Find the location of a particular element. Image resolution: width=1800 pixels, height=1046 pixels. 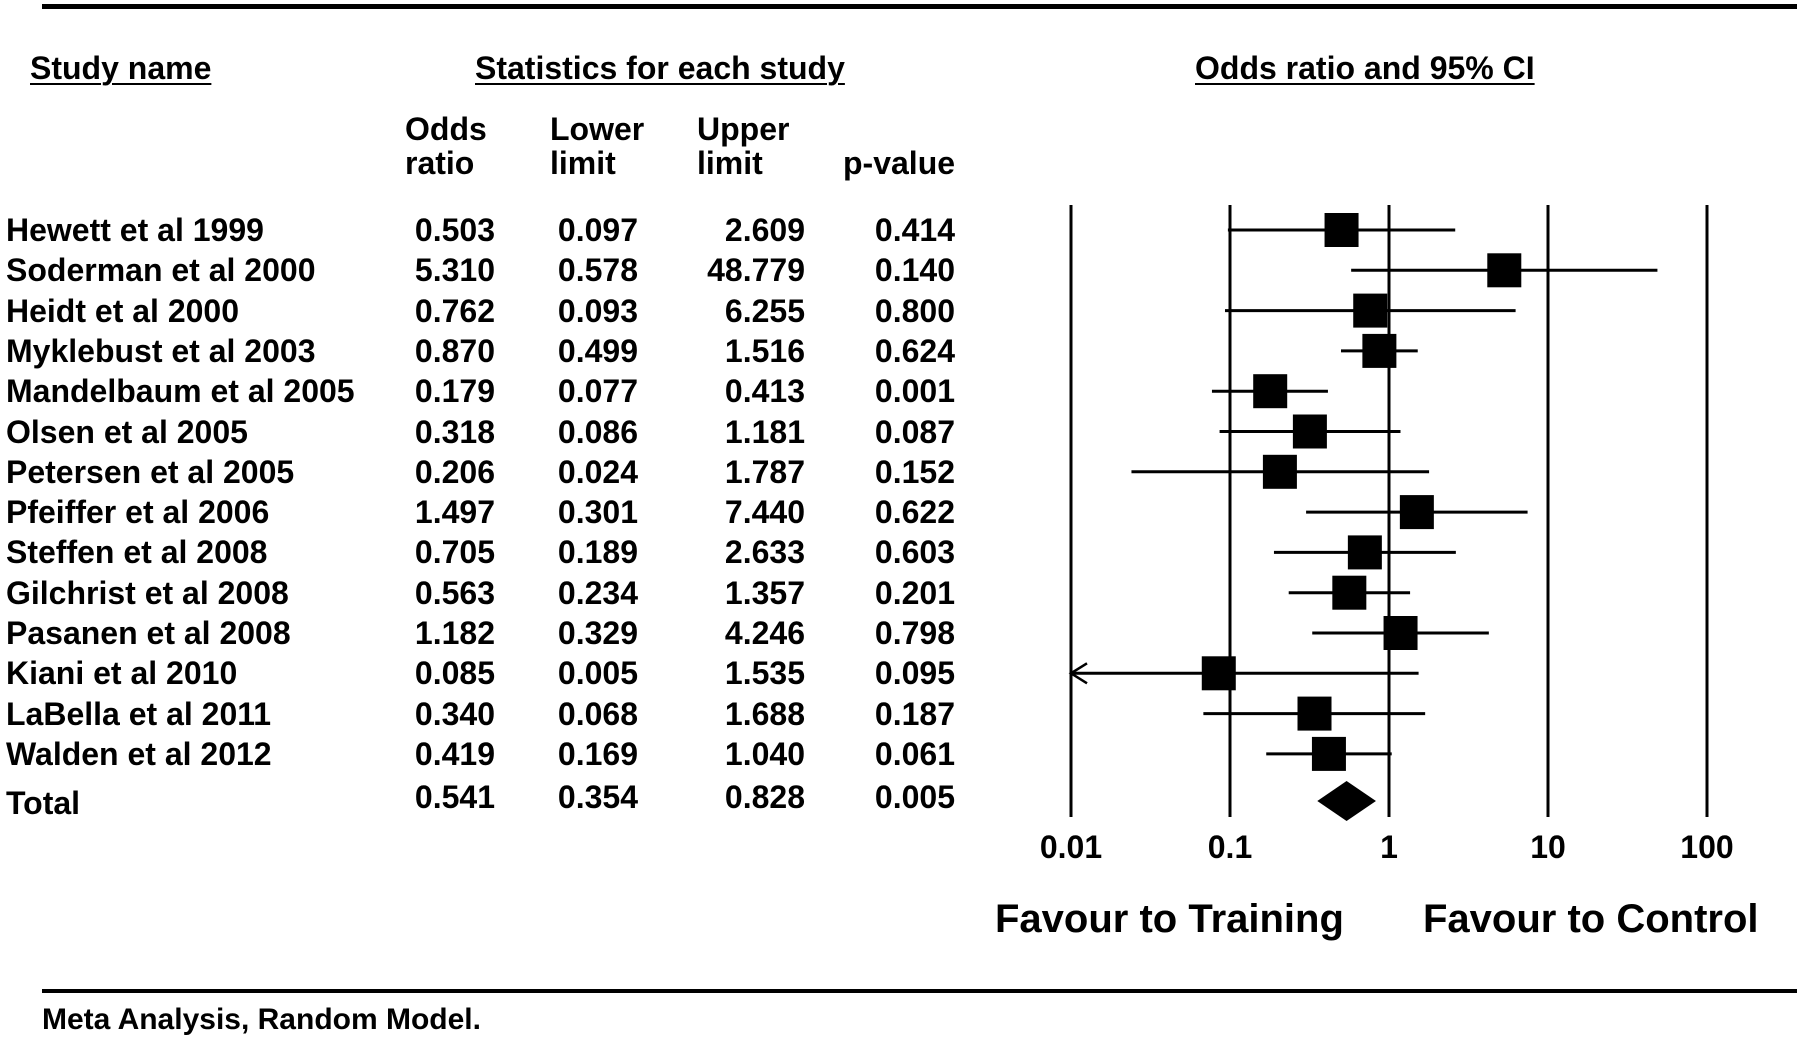

lower-limit-cell: 0.234 is located at coordinates (597, 592).